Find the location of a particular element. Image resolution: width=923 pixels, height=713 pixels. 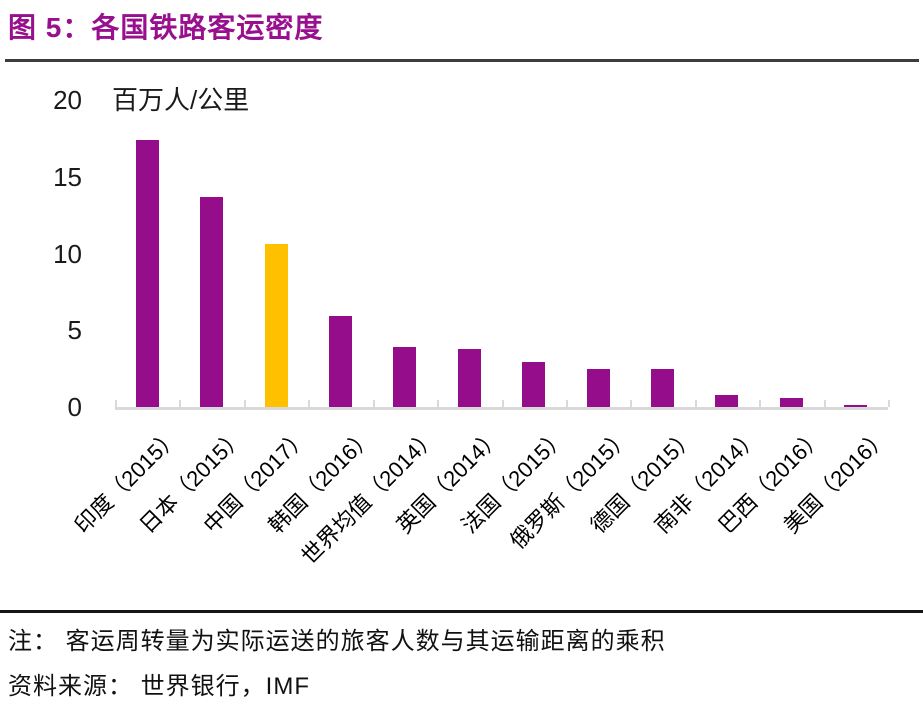

chart-source: 资料来源： 世界银行，IMF is located at coordinates (159, 686).